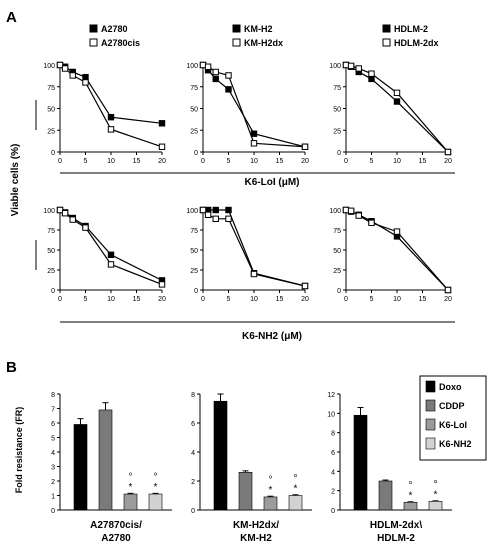 This screenshot has height=550, width=494. I want to click on legend-marker-A2780, so click(93, 28).